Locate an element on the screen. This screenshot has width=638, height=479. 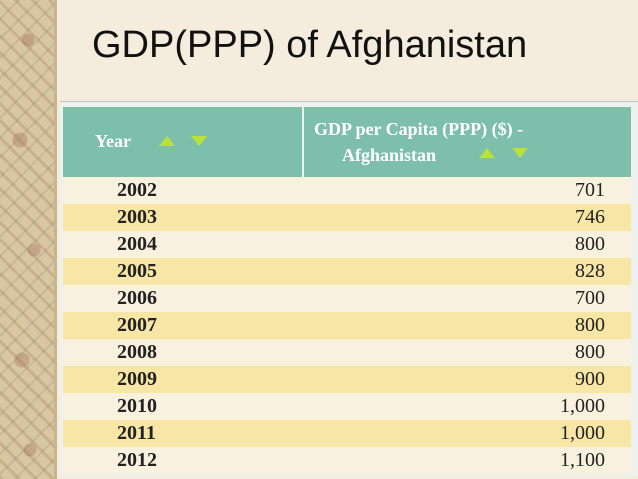
year-cell: 2007 is located at coordinates (137, 325).